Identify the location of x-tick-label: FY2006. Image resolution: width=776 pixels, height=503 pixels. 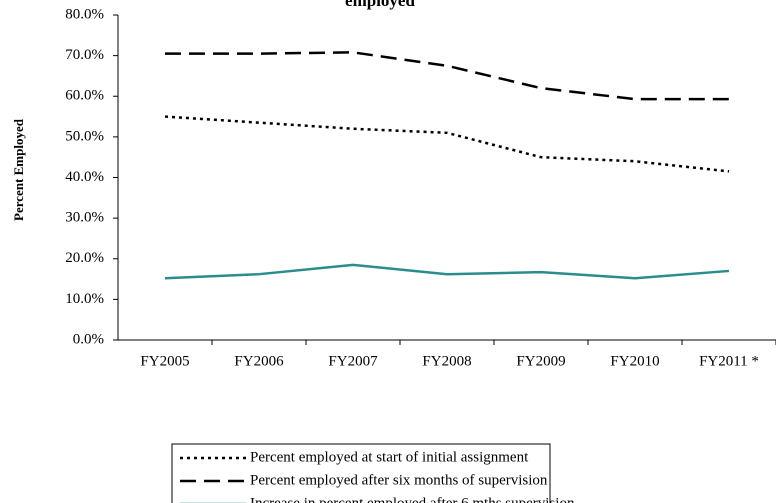
(259, 361).